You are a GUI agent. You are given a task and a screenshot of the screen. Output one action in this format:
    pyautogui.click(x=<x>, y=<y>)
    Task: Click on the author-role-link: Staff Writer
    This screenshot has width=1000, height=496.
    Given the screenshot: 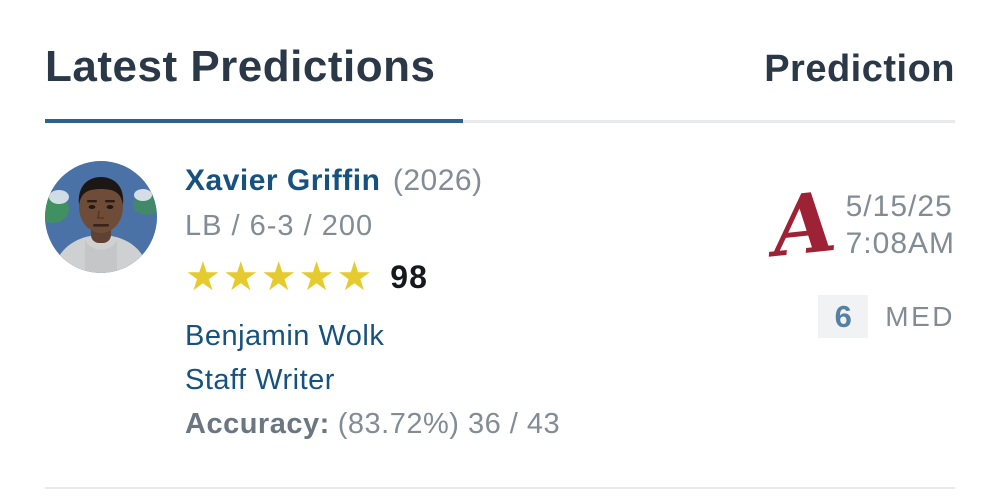 What is the action you would take?
    pyautogui.click(x=260, y=380)
    